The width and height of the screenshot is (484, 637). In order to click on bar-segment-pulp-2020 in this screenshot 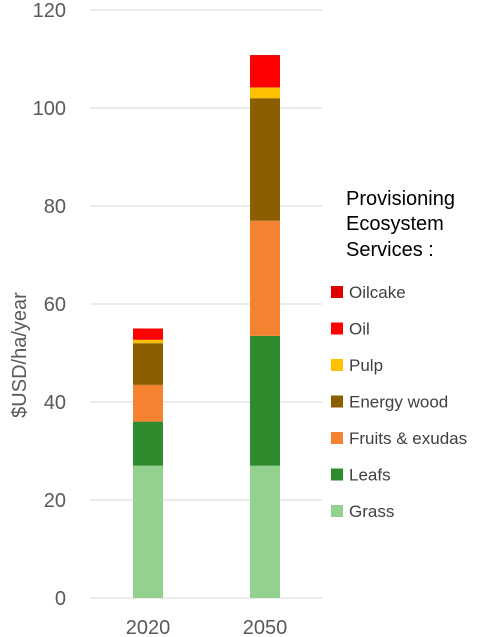, I will do `click(148, 341)`.